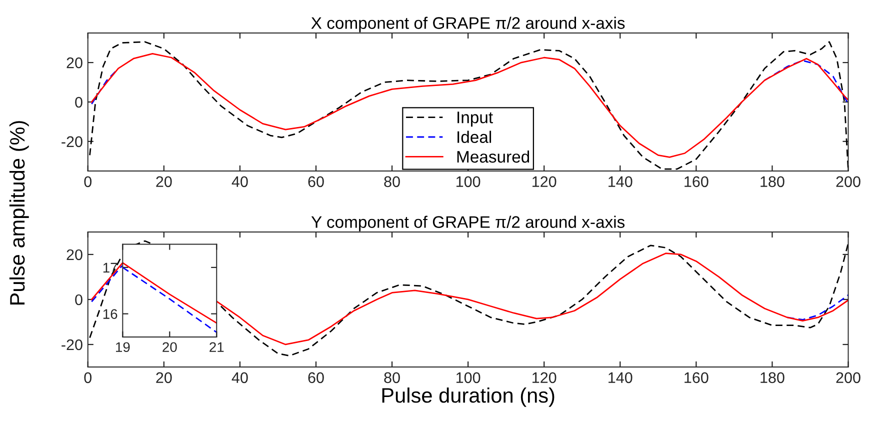  Describe the element at coordinates (468, 397) in the screenshot. I see `x-axis-title: Pulse duration (ns)` at that location.